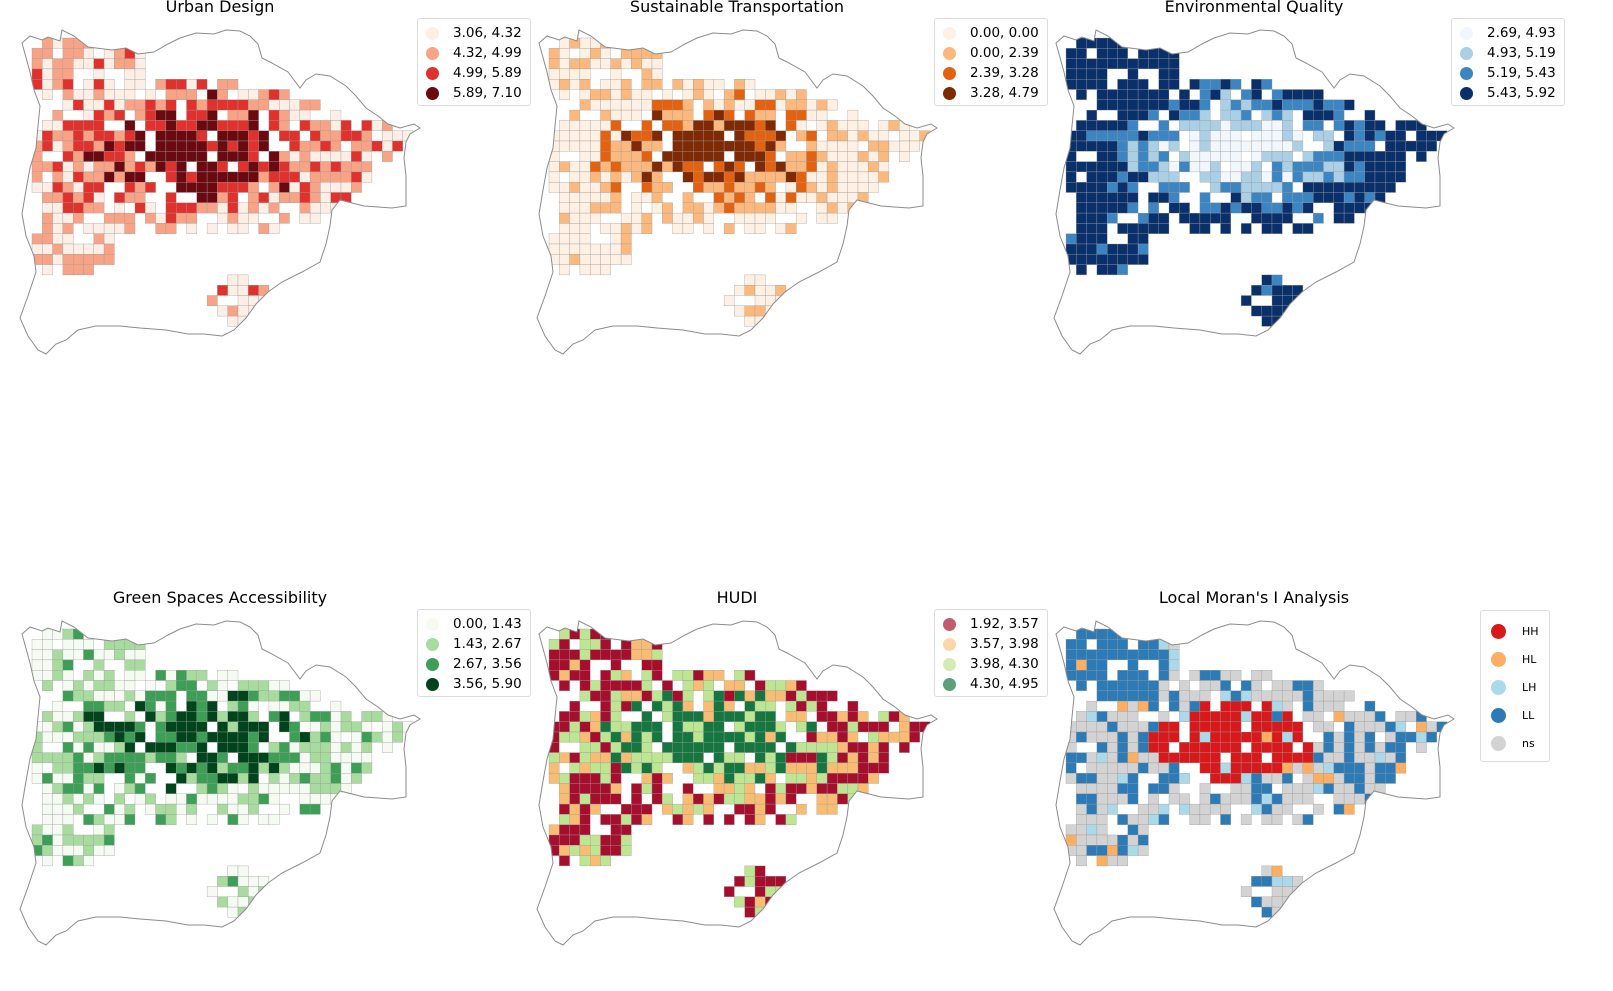  What do you see at coordinates (1254, 781) in the screenshot?
I see `map-local-morans-i` at bounding box center [1254, 781].